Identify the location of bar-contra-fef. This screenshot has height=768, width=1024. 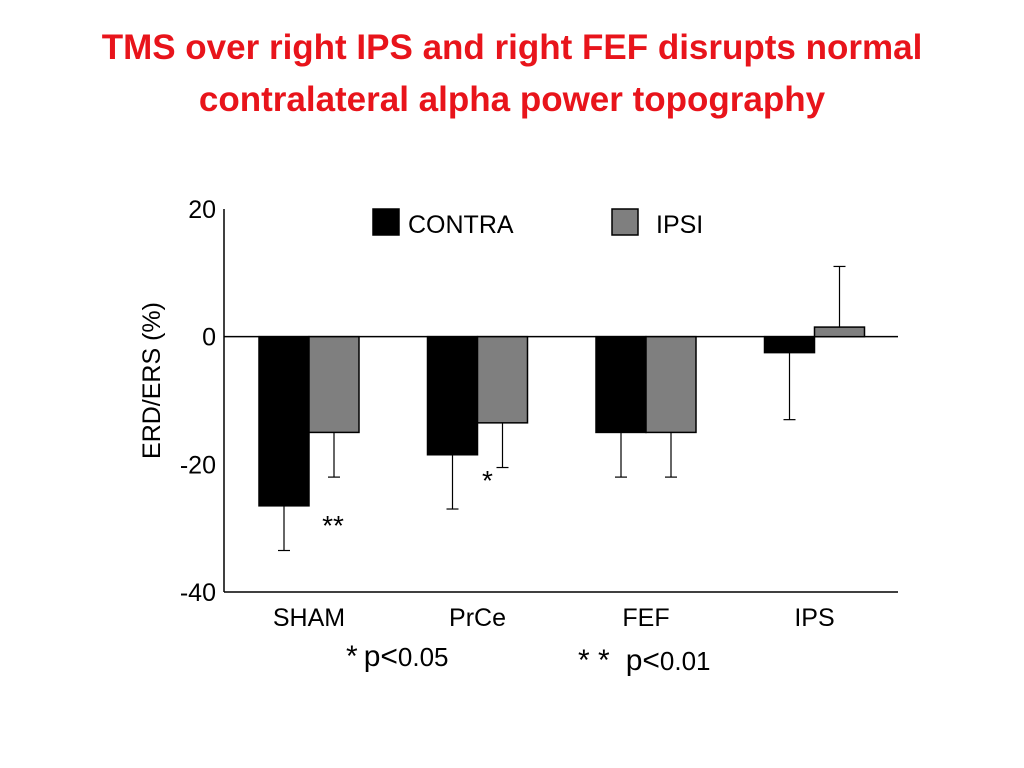
(621, 384).